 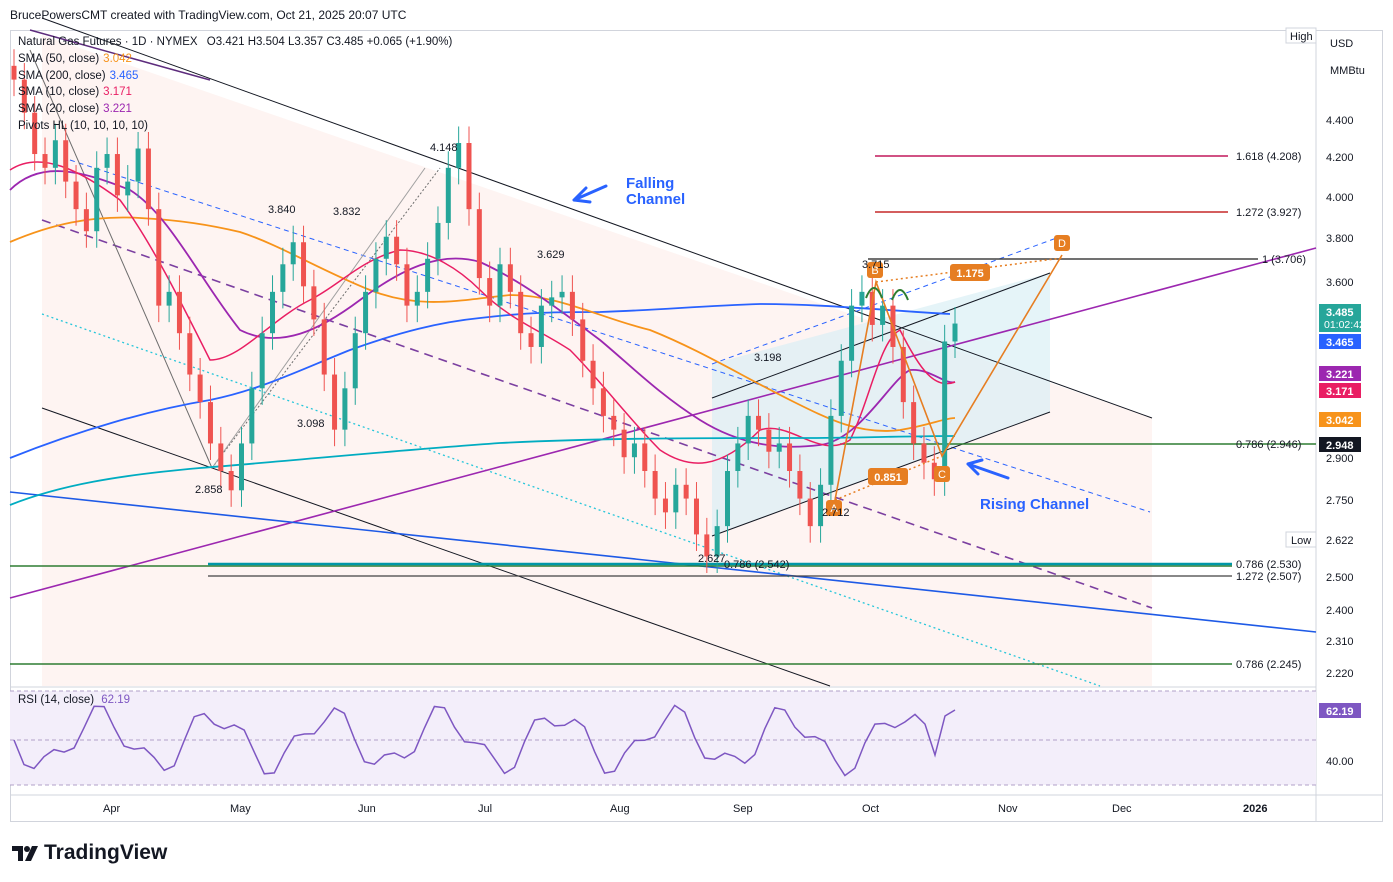 What do you see at coordinates (235, 76) in the screenshot?
I see `legend-indicator-1: SMA (200, close) 3.465` at bounding box center [235, 76].